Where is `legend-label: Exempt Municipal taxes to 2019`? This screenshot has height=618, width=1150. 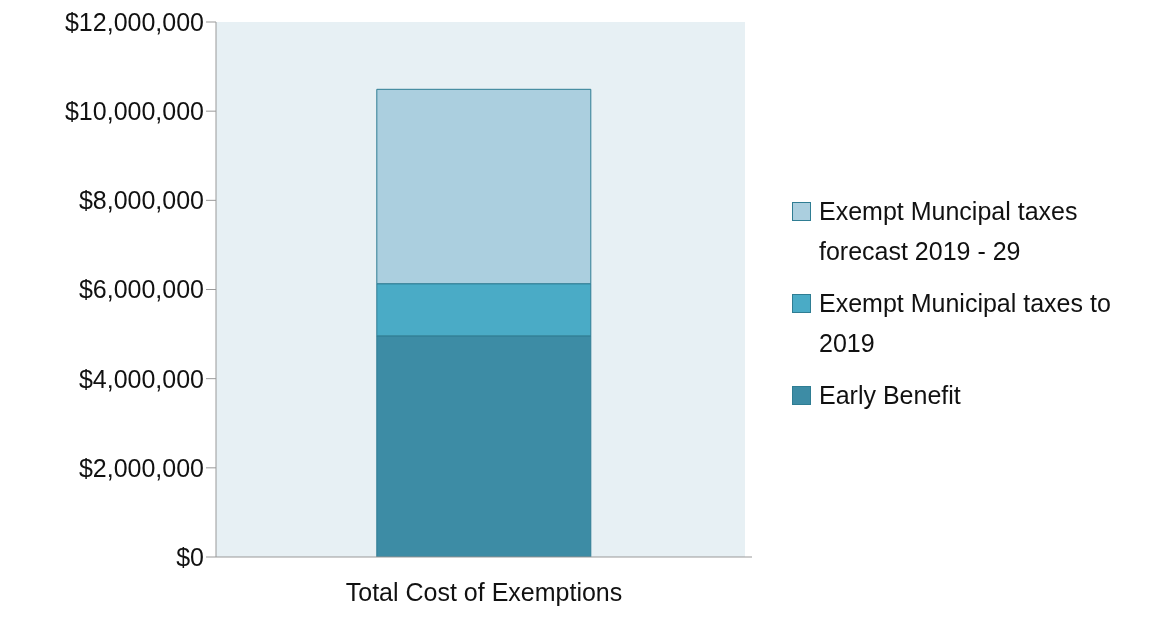 legend-label: Exempt Municipal taxes to 2019 is located at coordinates (965, 323).